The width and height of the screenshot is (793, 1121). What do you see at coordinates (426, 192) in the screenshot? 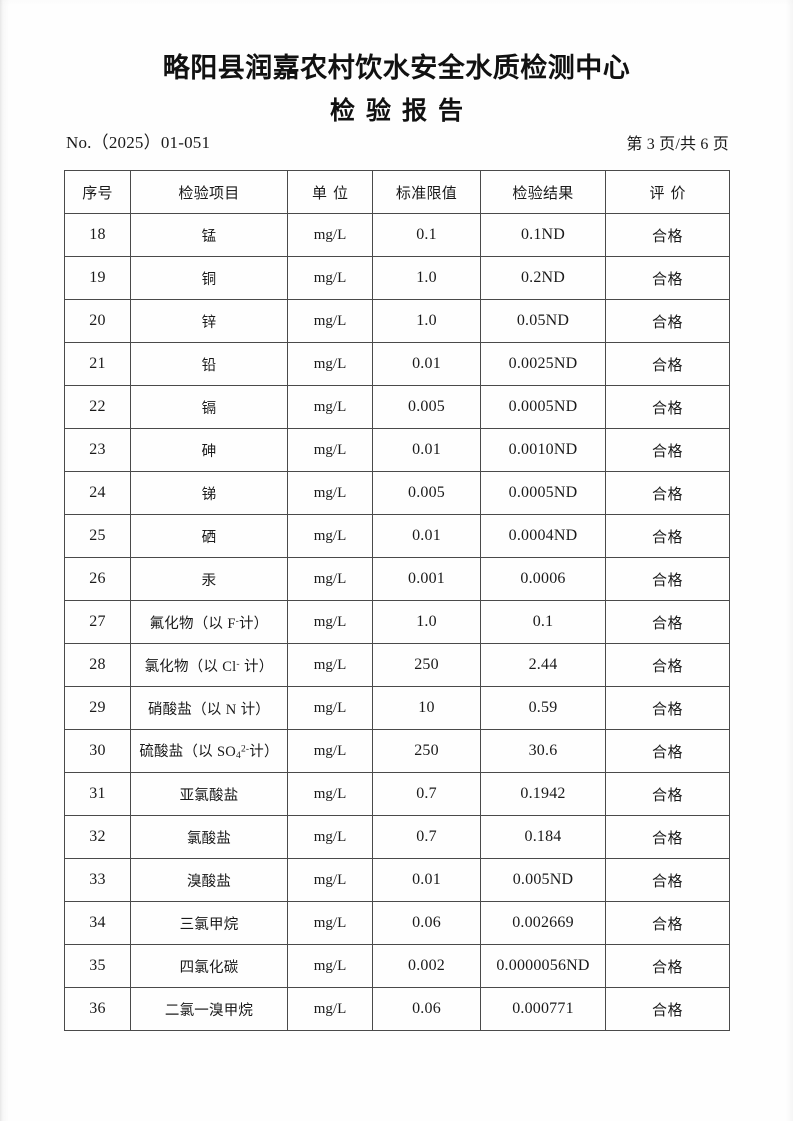
I see `column-header-limit: 标准限值` at bounding box center [426, 192].